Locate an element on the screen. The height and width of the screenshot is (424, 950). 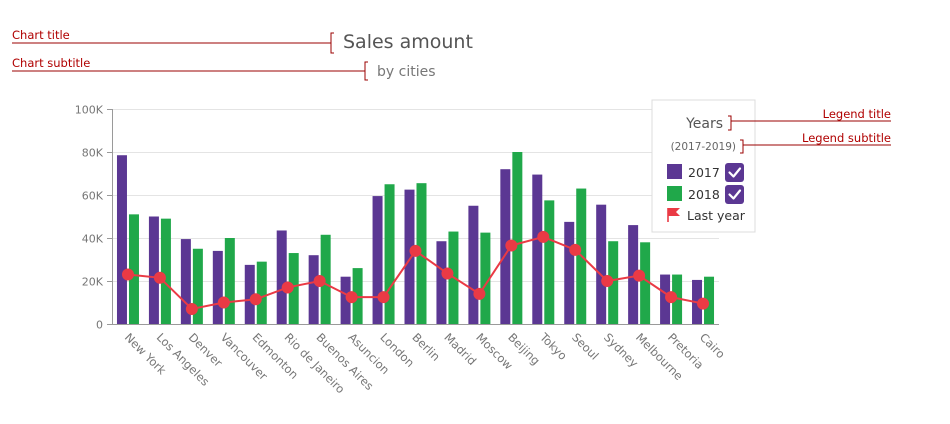
legend-item-last-year: Last year is located at coordinates (706, 215).